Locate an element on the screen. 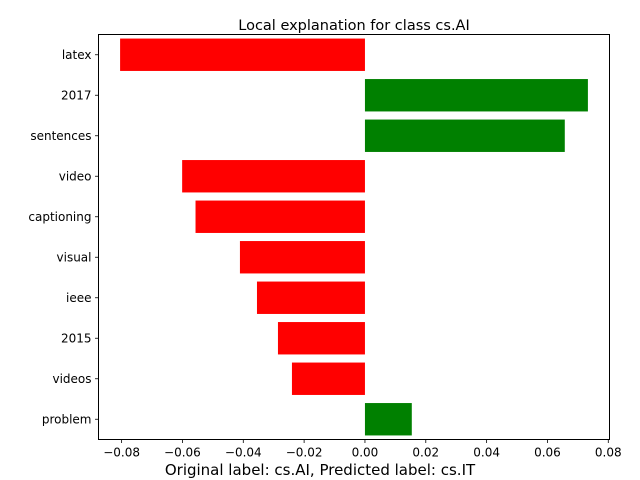  ytick-label-2017: 2017 is located at coordinates (76, 96).